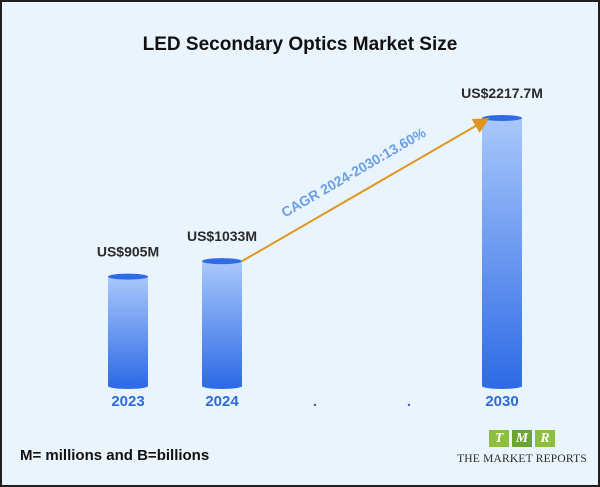 The image size is (600, 487). Describe the element at coordinates (127, 401) in the screenshot. I see `category-label: 2023` at that location.